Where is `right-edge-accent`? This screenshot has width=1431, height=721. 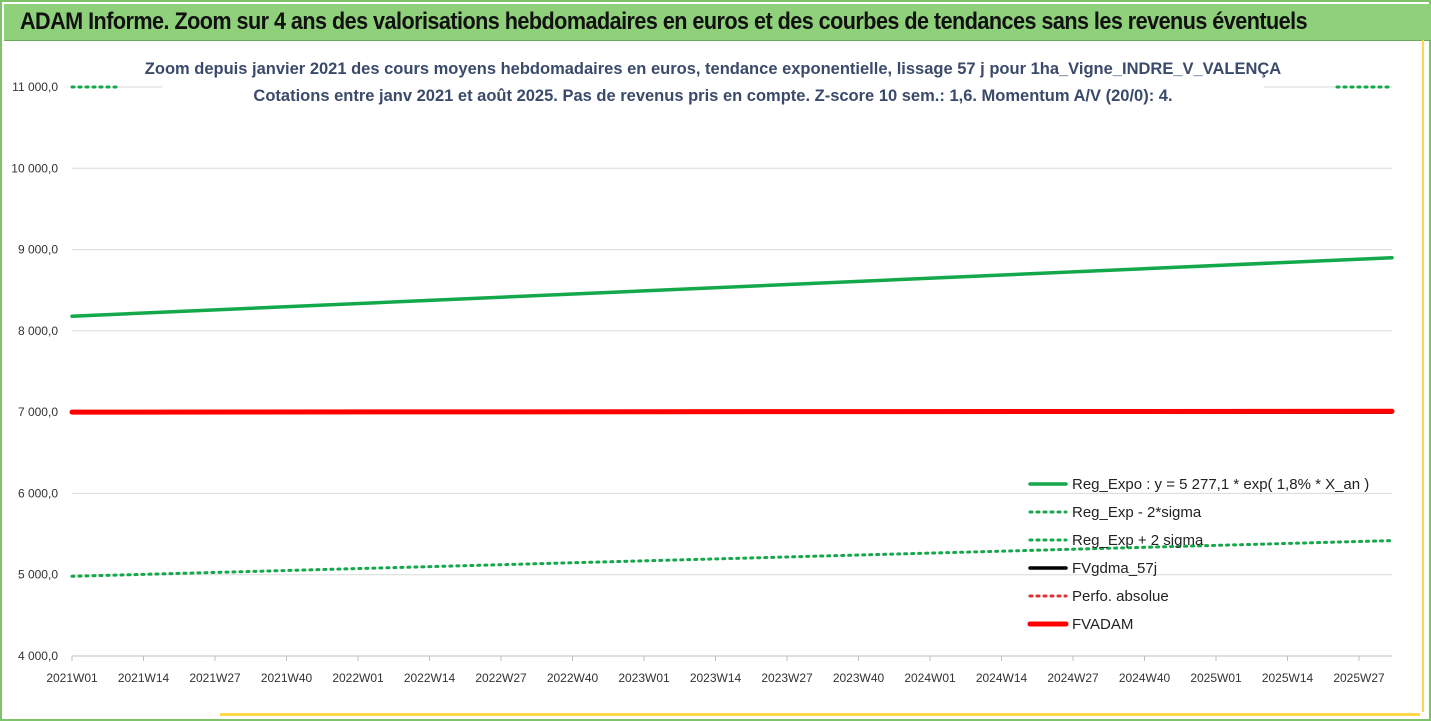
right-edge-accent is located at coordinates (1423, 376).